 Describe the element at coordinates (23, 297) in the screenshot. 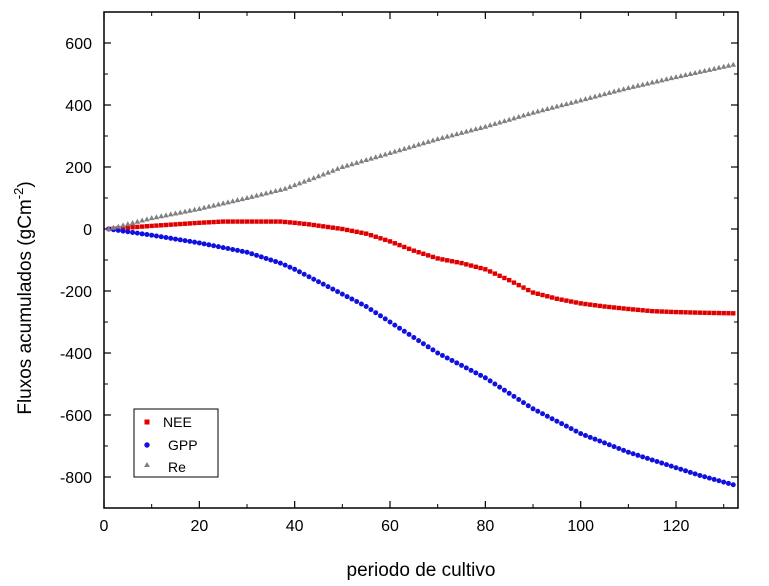

I see `y-axis-title: Fluxos acumulados (gCm-2)` at that location.